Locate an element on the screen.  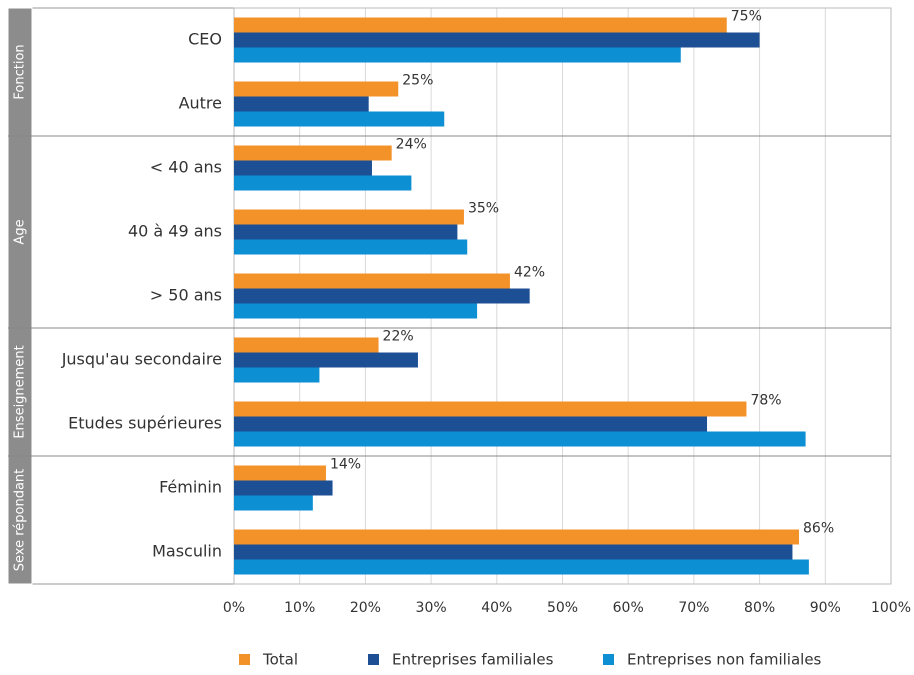
x-tick-label: 40% is located at coordinates (496, 608).